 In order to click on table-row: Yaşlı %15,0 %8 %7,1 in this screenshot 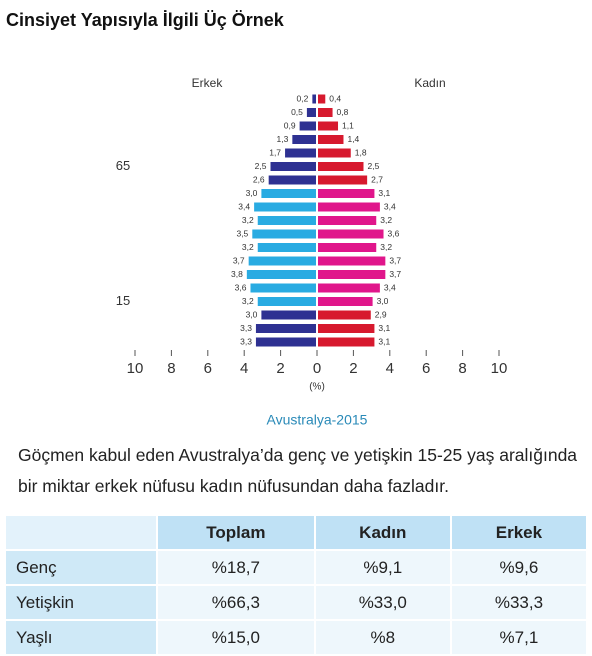, I will do `click(296, 637)`.